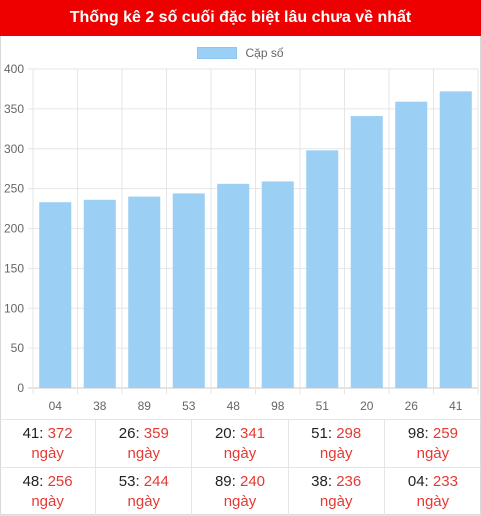 This screenshot has height=516, width=481. I want to click on legend-swatch, so click(217, 53).